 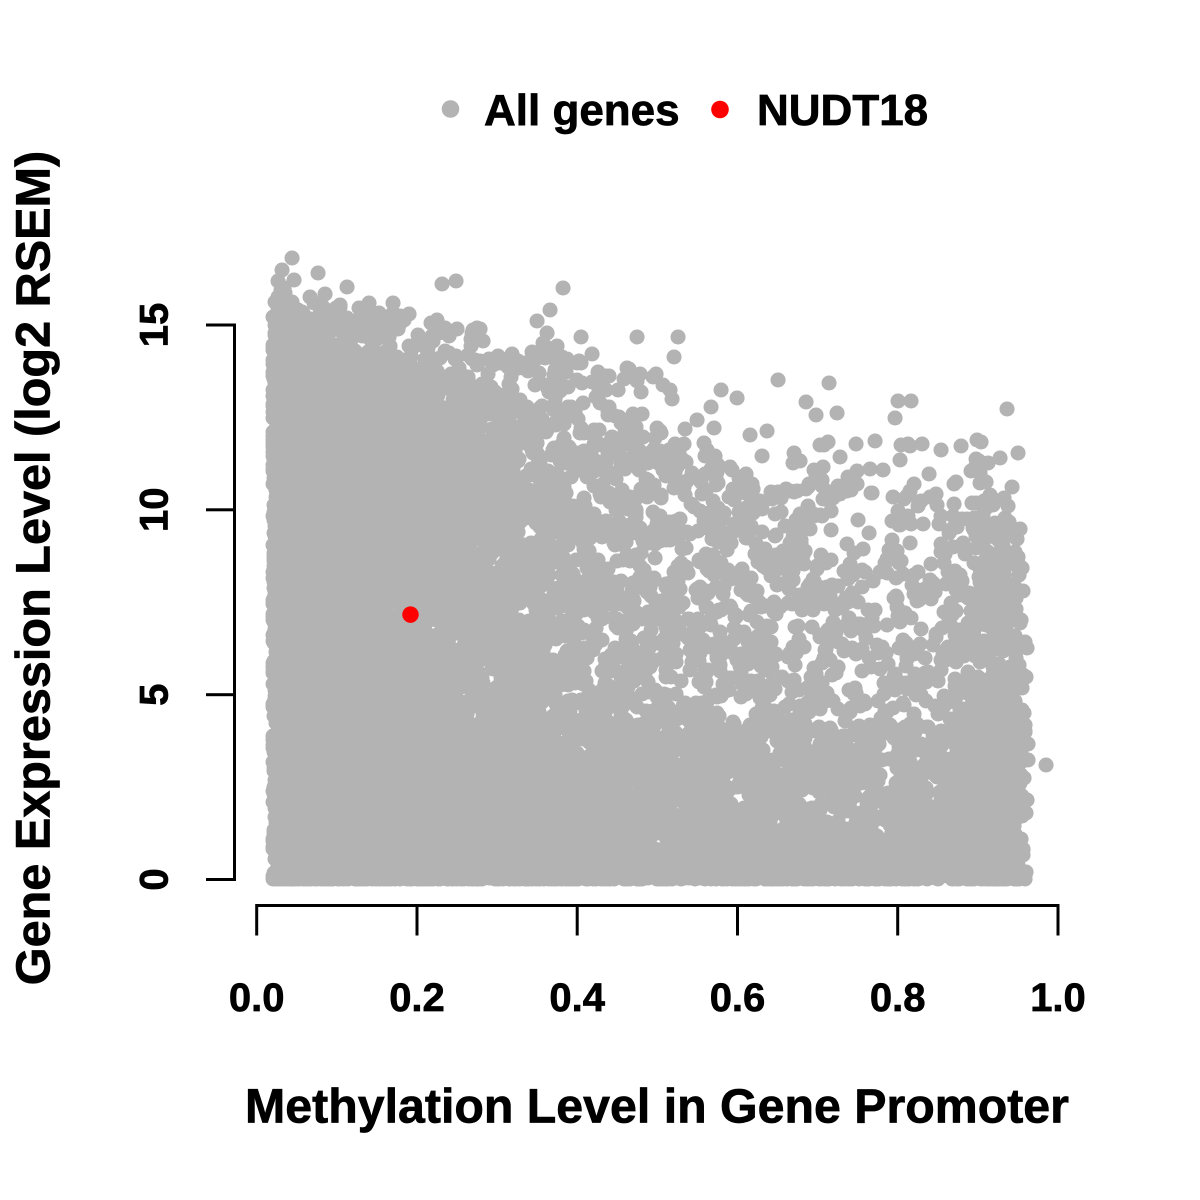 I want to click on svg-text: 10, so click(x=155, y=510).